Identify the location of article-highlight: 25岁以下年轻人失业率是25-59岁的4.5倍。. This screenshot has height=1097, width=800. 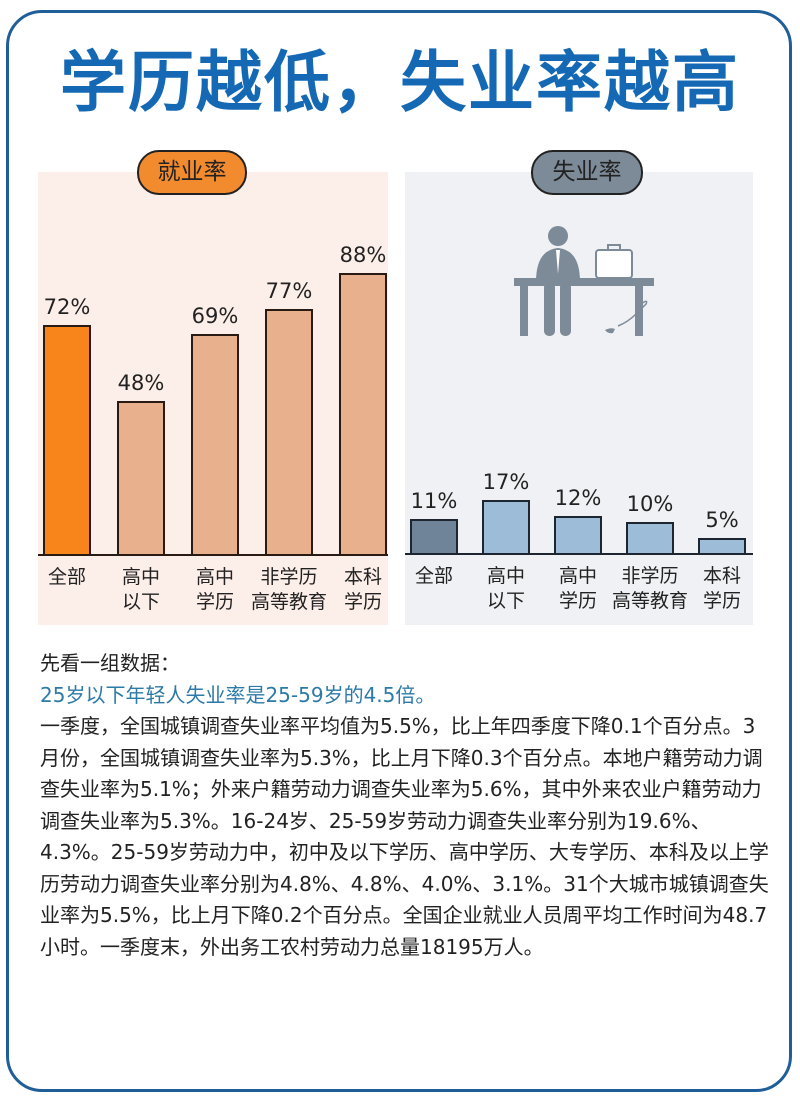
(238, 694).